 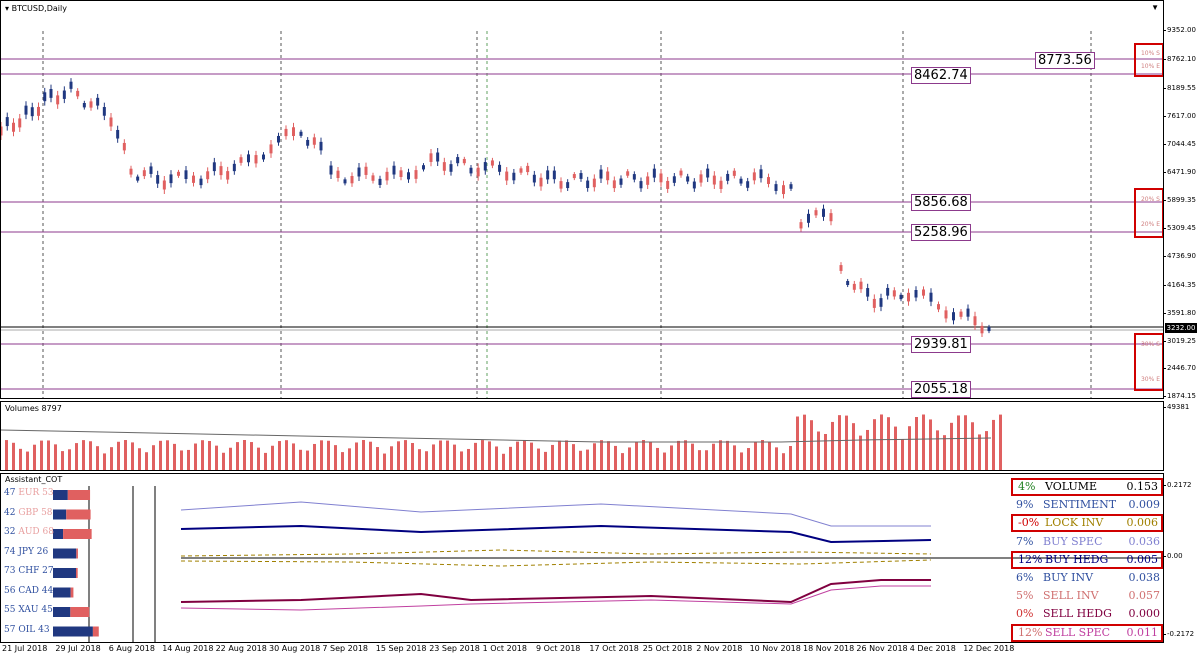 What do you see at coordinates (1087, 505) in the screenshot?
I see `cot-legend-row: 9% SENTIMENT 0.009` at bounding box center [1087, 505].